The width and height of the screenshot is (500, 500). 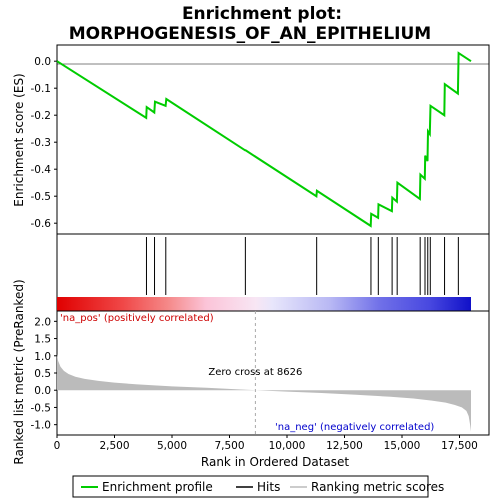 What do you see at coordinates (172, 446) in the screenshot?
I see `x-tick-label: 5,000` at bounding box center [172, 446].